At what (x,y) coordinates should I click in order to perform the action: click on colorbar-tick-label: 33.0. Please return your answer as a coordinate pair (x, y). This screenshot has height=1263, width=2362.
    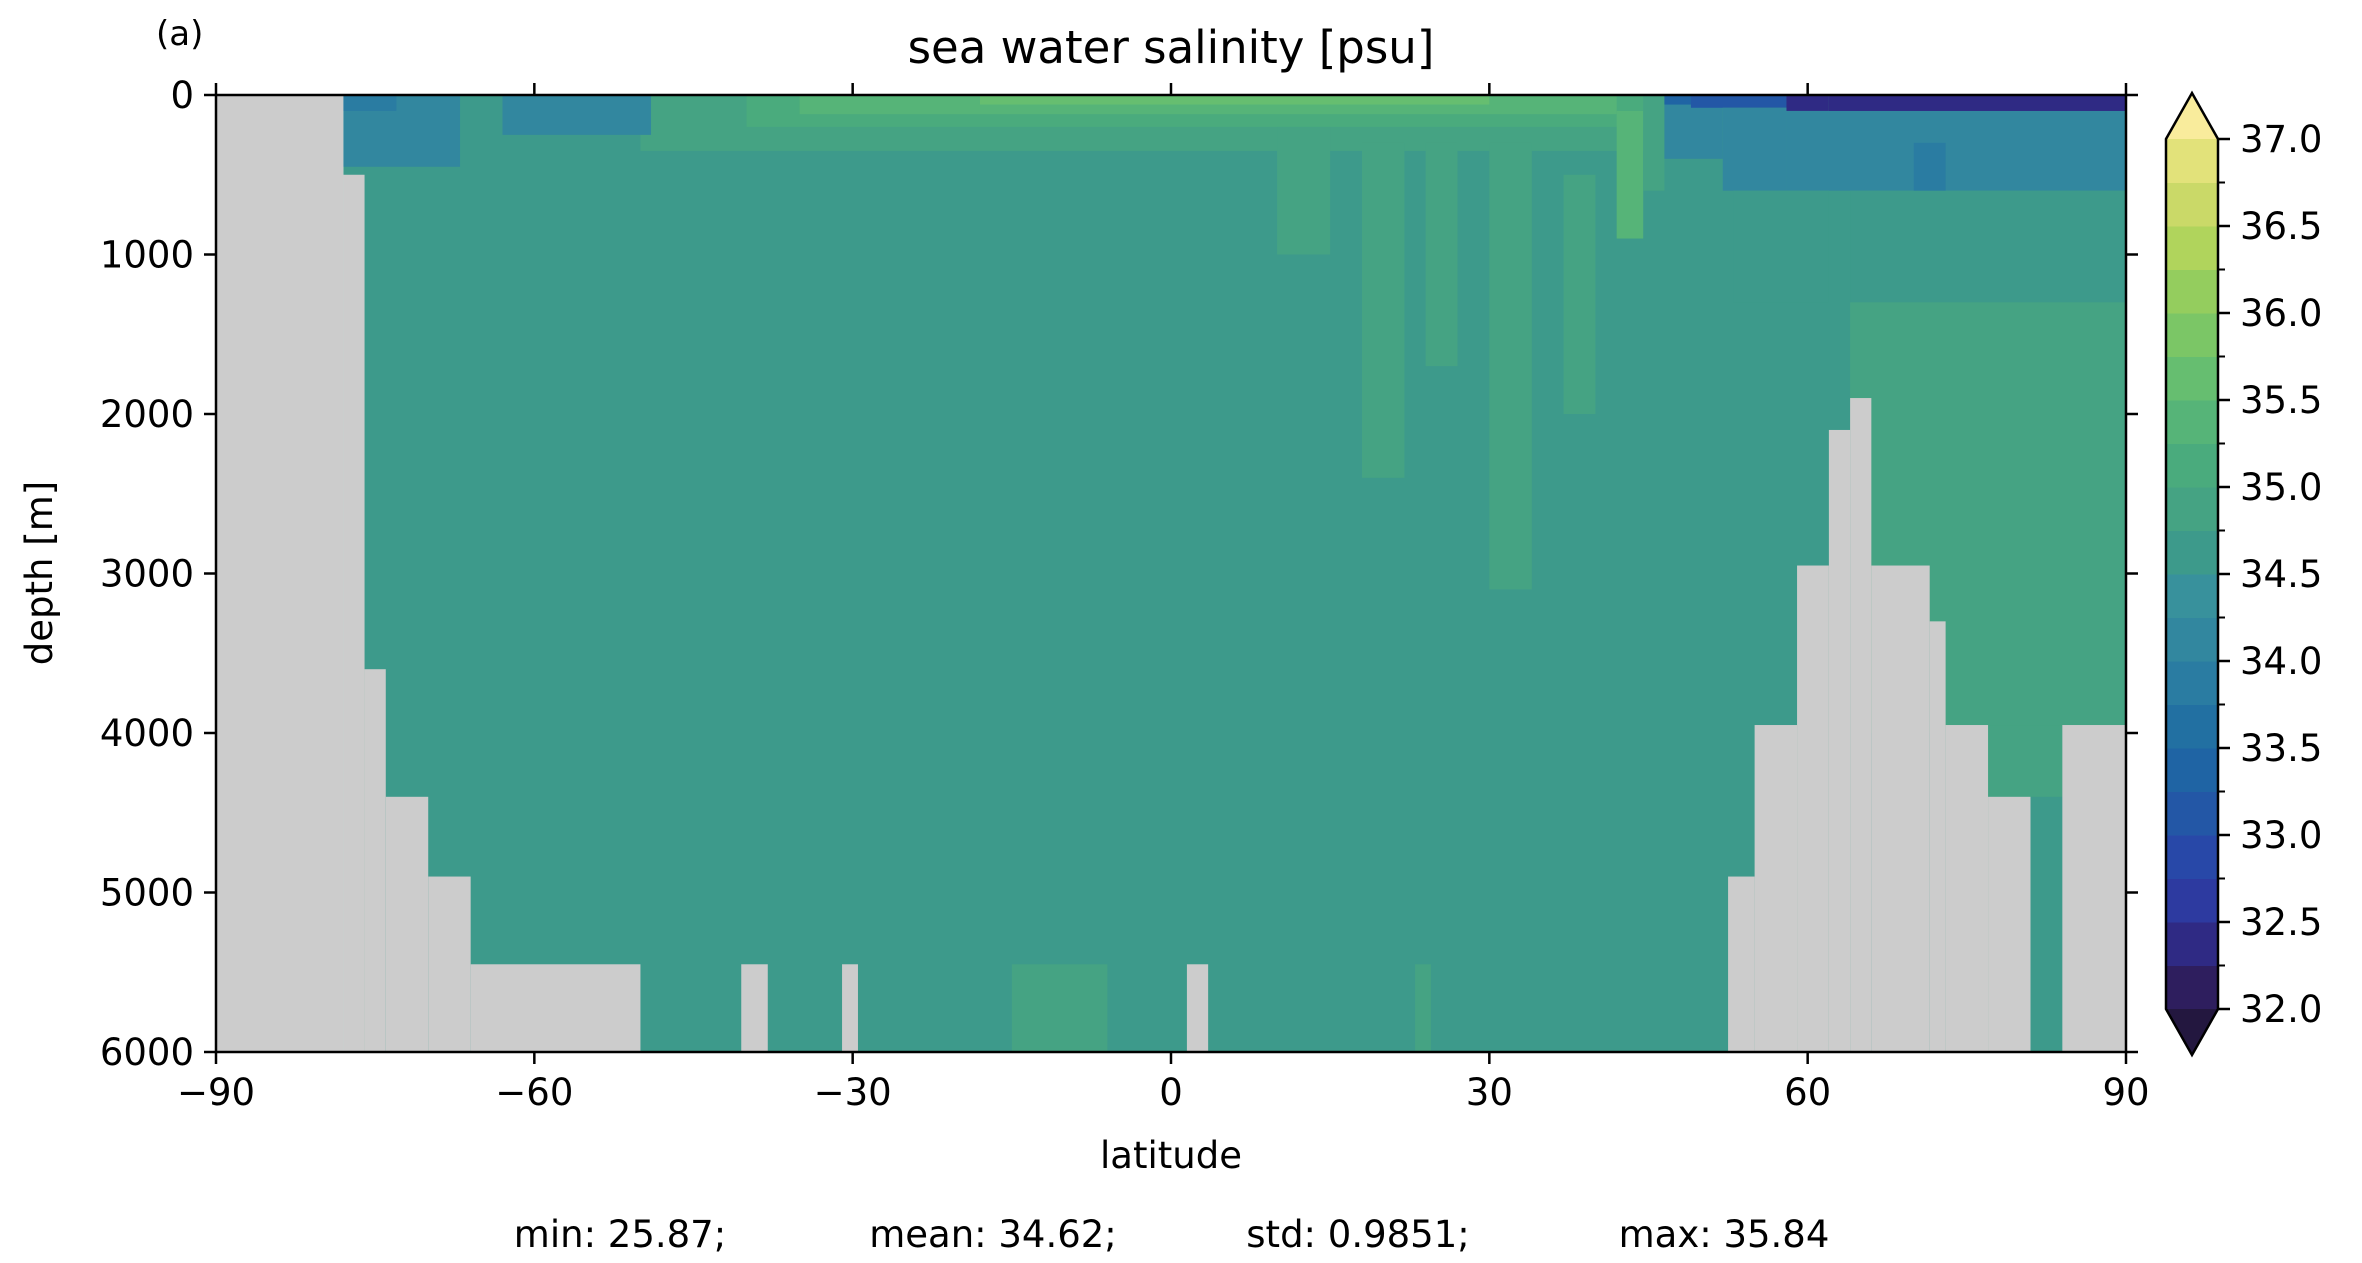
    Looking at the image, I should click on (2281, 835).